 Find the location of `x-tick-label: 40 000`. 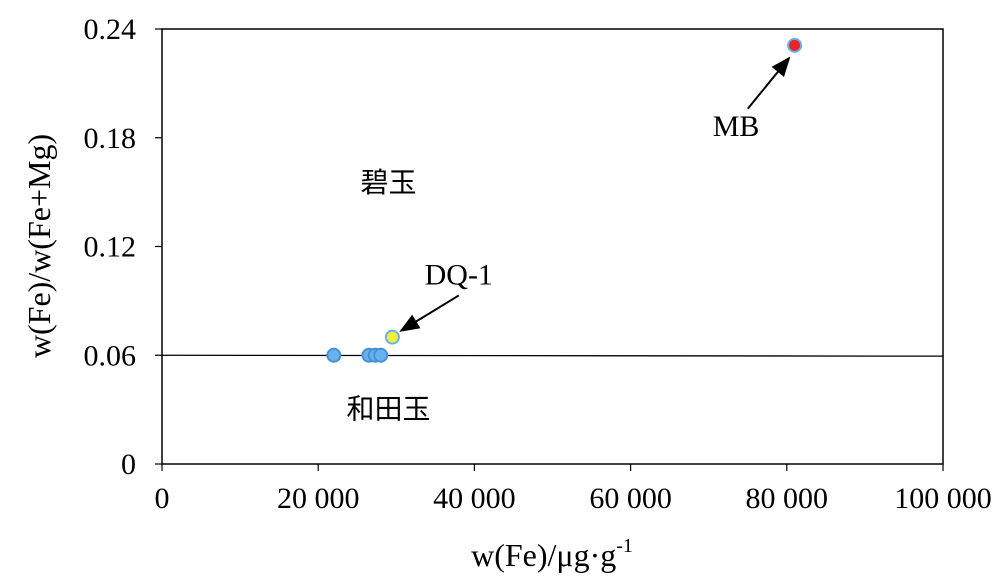

x-tick-label: 40 000 is located at coordinates (474, 498).